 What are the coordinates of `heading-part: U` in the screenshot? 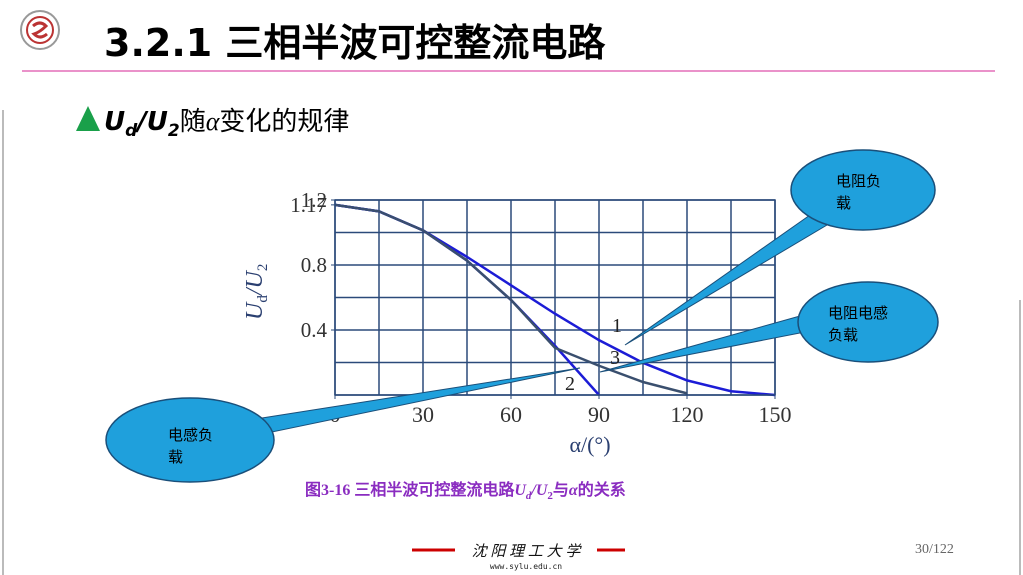 It's located at (114, 122).